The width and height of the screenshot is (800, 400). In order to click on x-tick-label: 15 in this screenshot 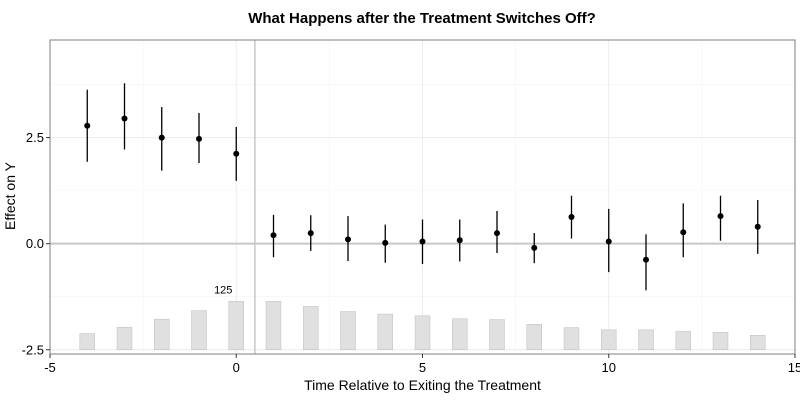, I will do `click(794, 367)`.